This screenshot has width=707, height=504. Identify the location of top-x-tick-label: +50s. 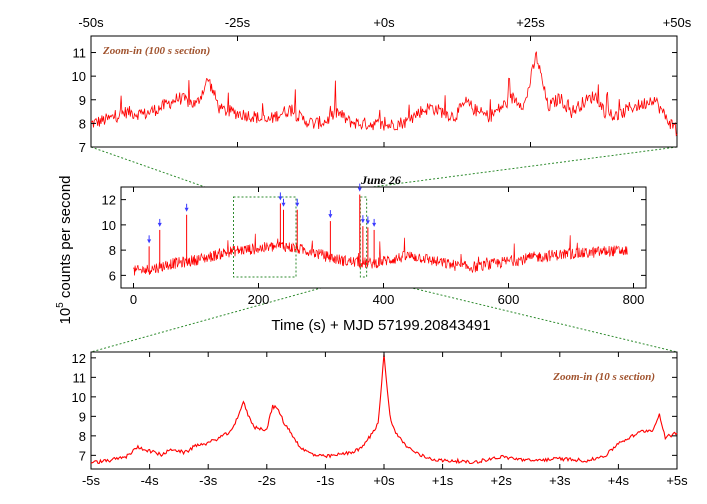
(677, 22).